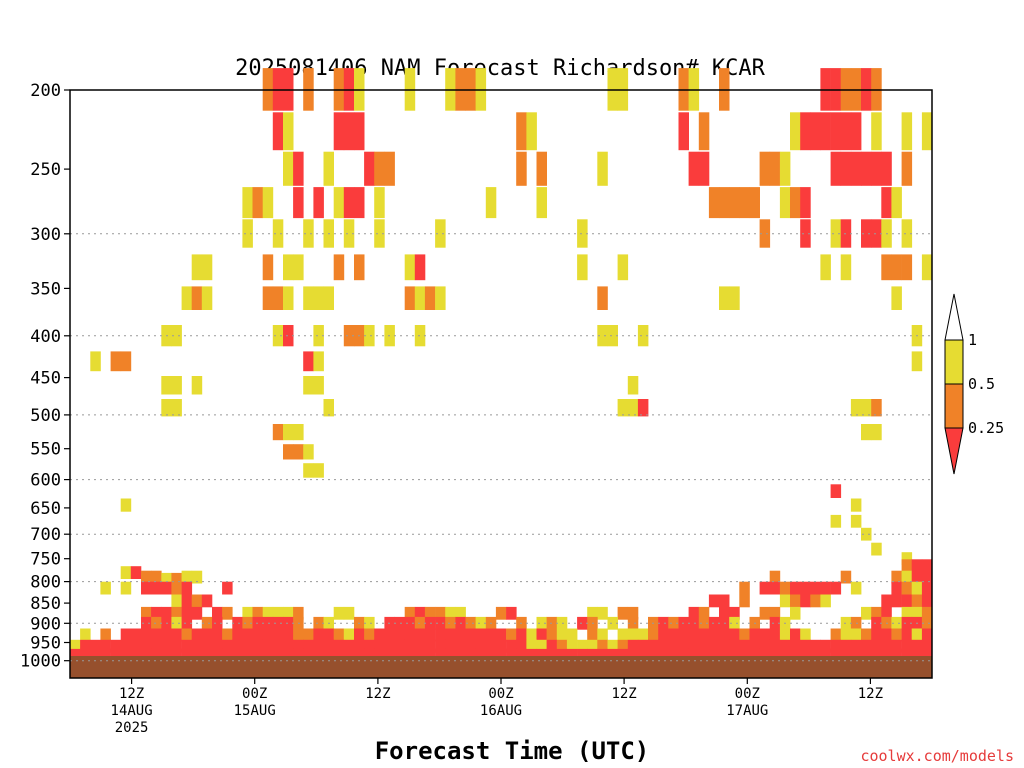 This screenshot has width=1024, height=768. What do you see at coordinates (623, 694) in the screenshot?
I see `x-tick-label-line: 12Z` at bounding box center [623, 694].